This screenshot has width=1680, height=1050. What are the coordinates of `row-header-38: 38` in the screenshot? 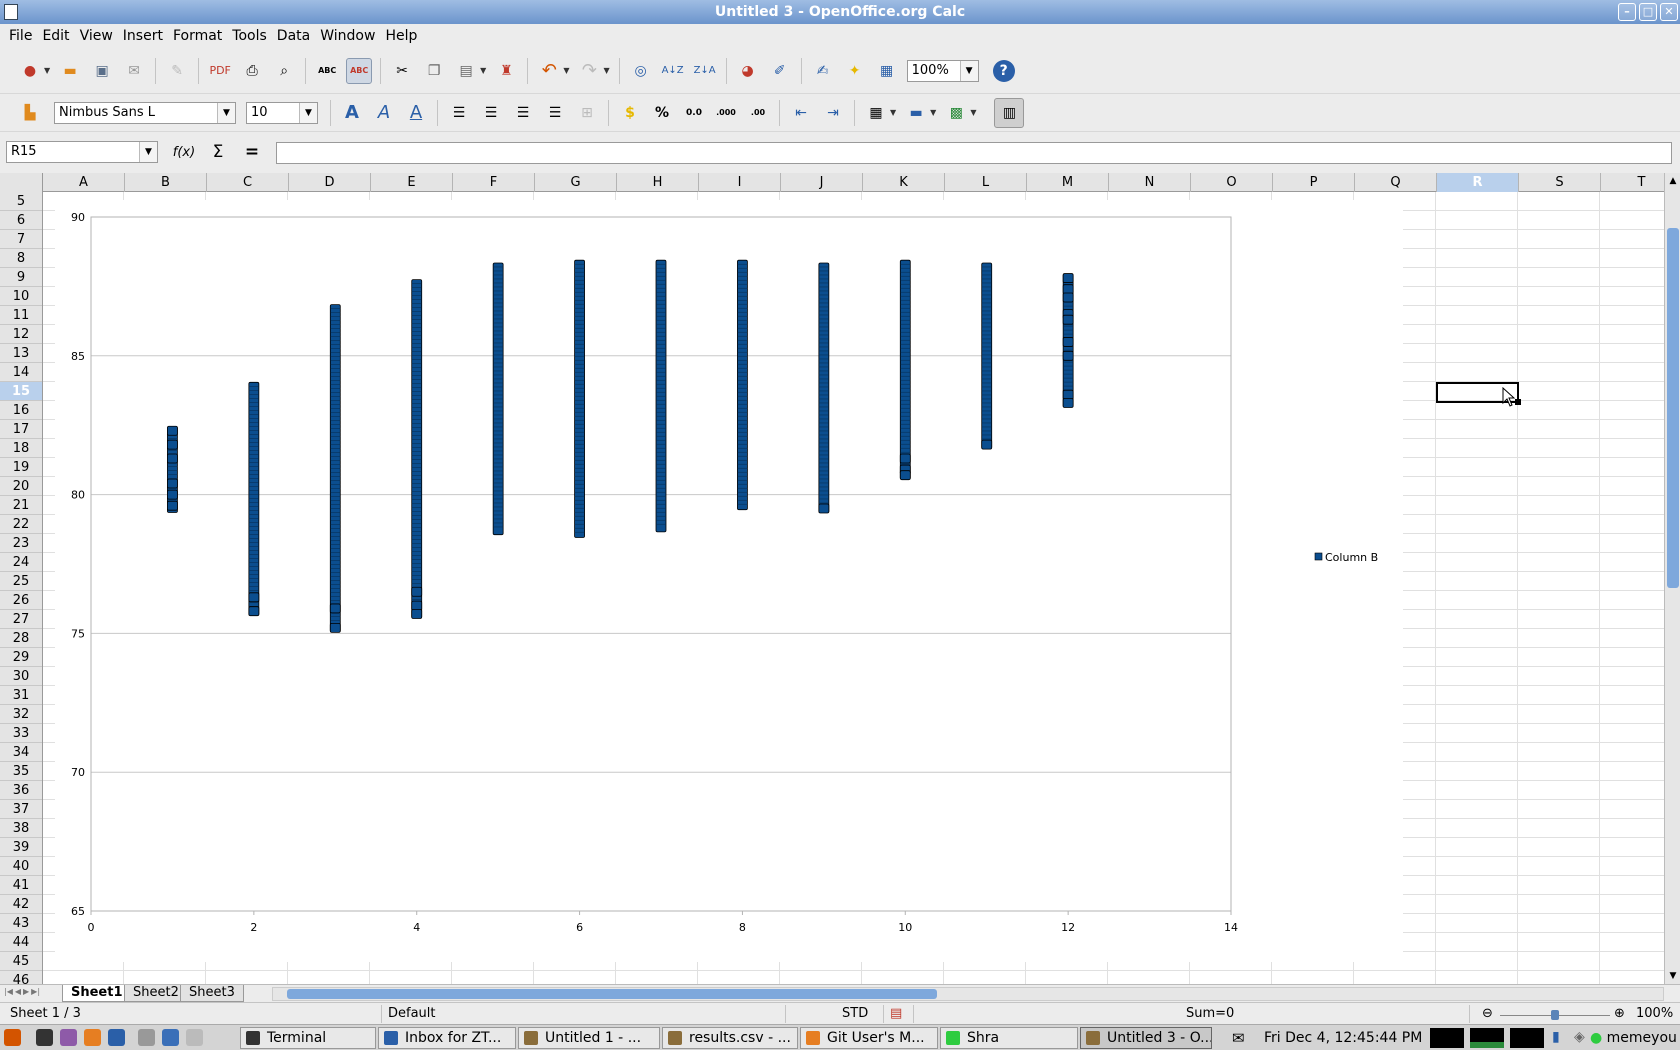 It's located at (21, 828).